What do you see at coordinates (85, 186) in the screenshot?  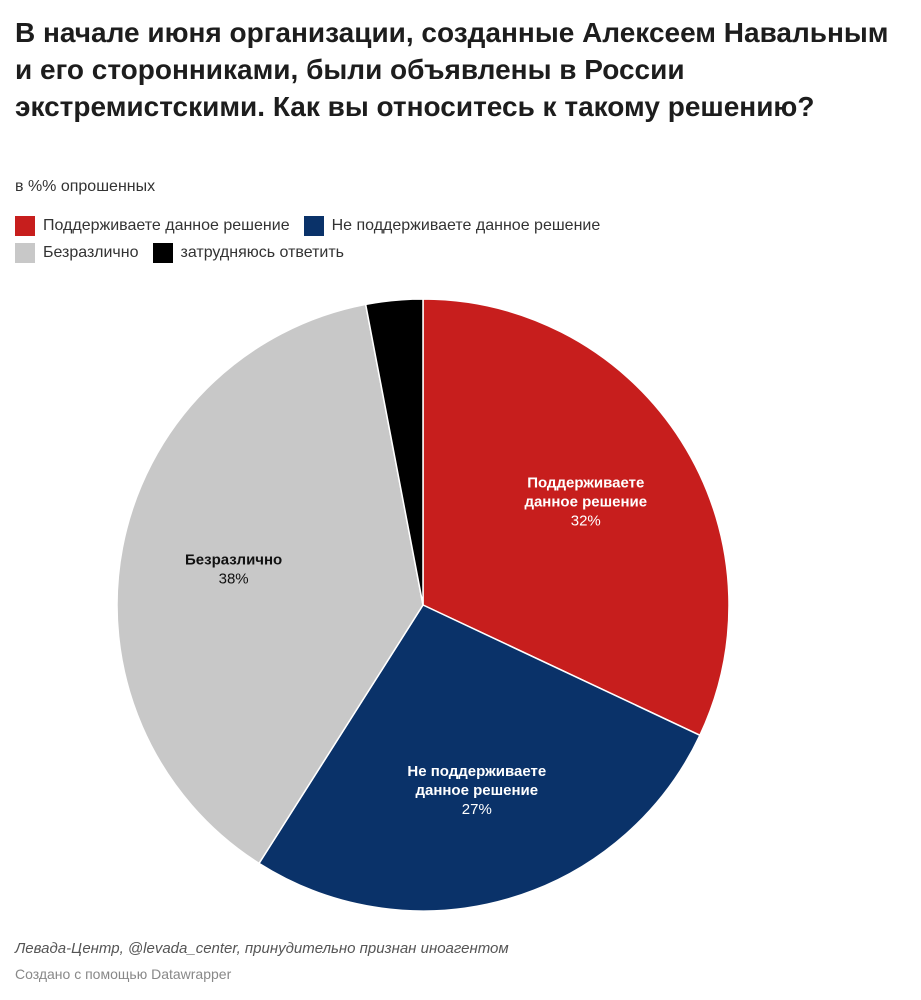 I see `chart-subtitle: в %% опрошенных` at bounding box center [85, 186].